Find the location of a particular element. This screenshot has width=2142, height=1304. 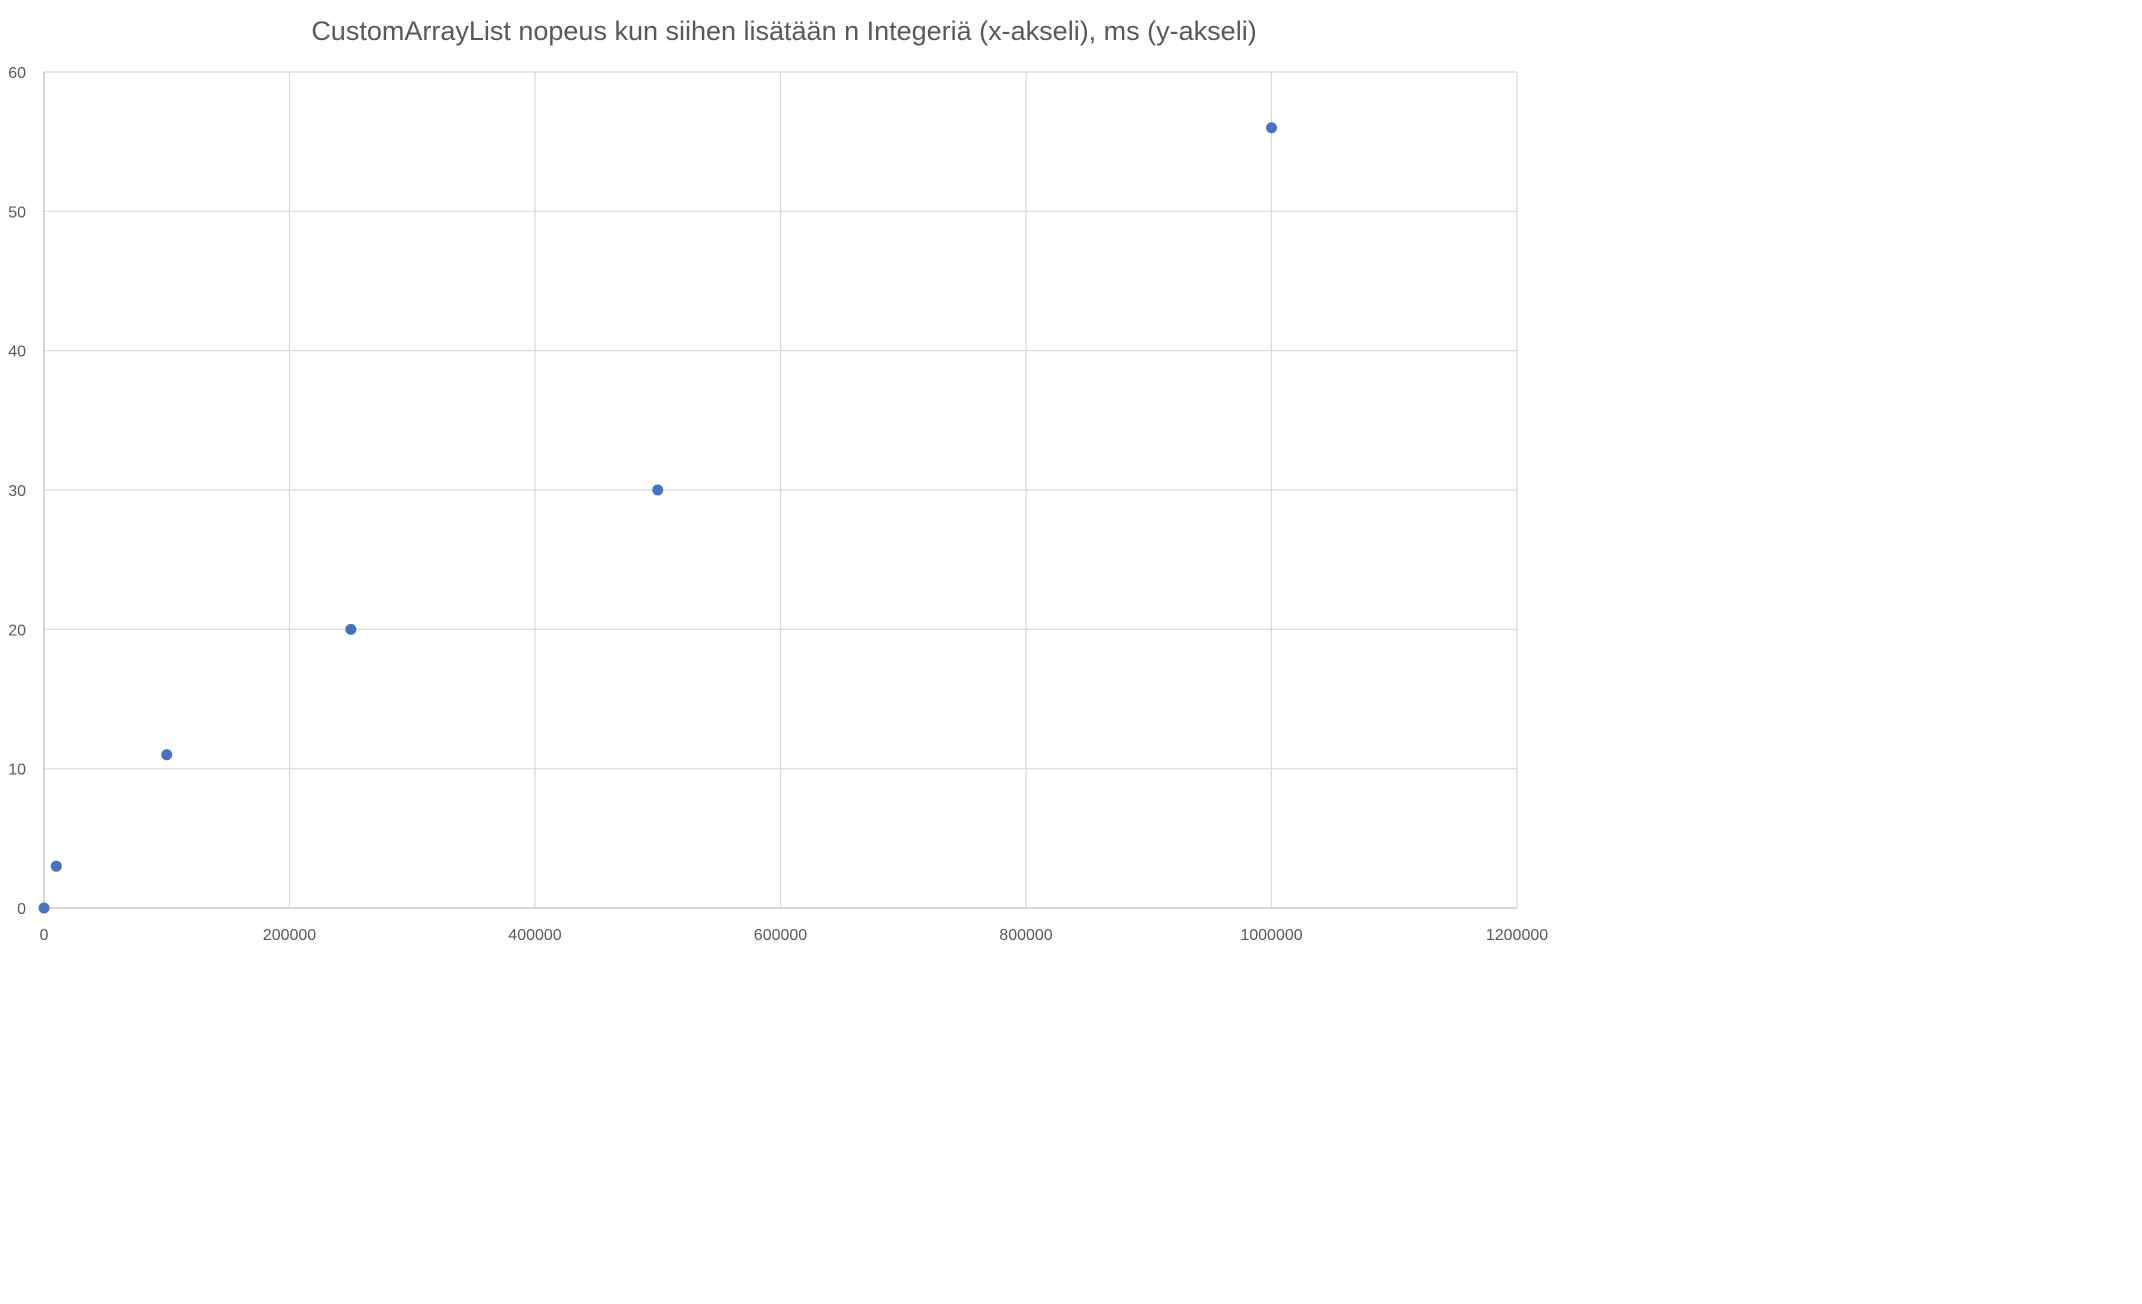

y-axis-ticks: 0 10 20 30 40 50 60 is located at coordinates (17, 491).